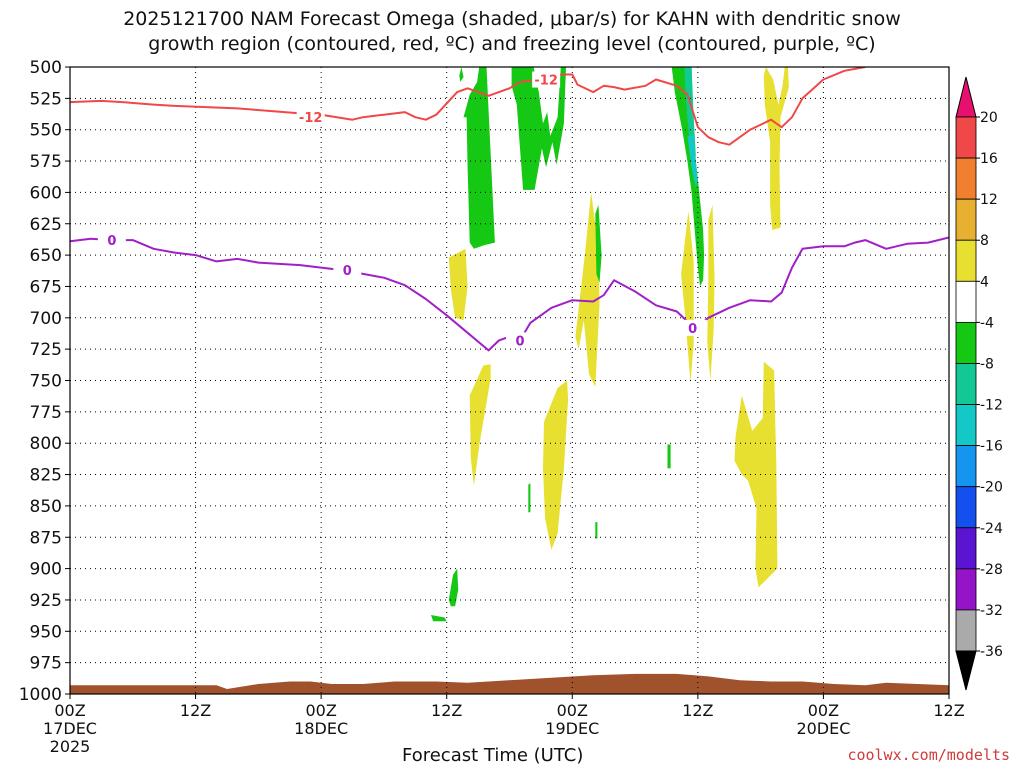 The image size is (1024, 768). What do you see at coordinates (46, 99) in the screenshot?
I see `y-tick-label-525: 525` at bounding box center [46, 99].